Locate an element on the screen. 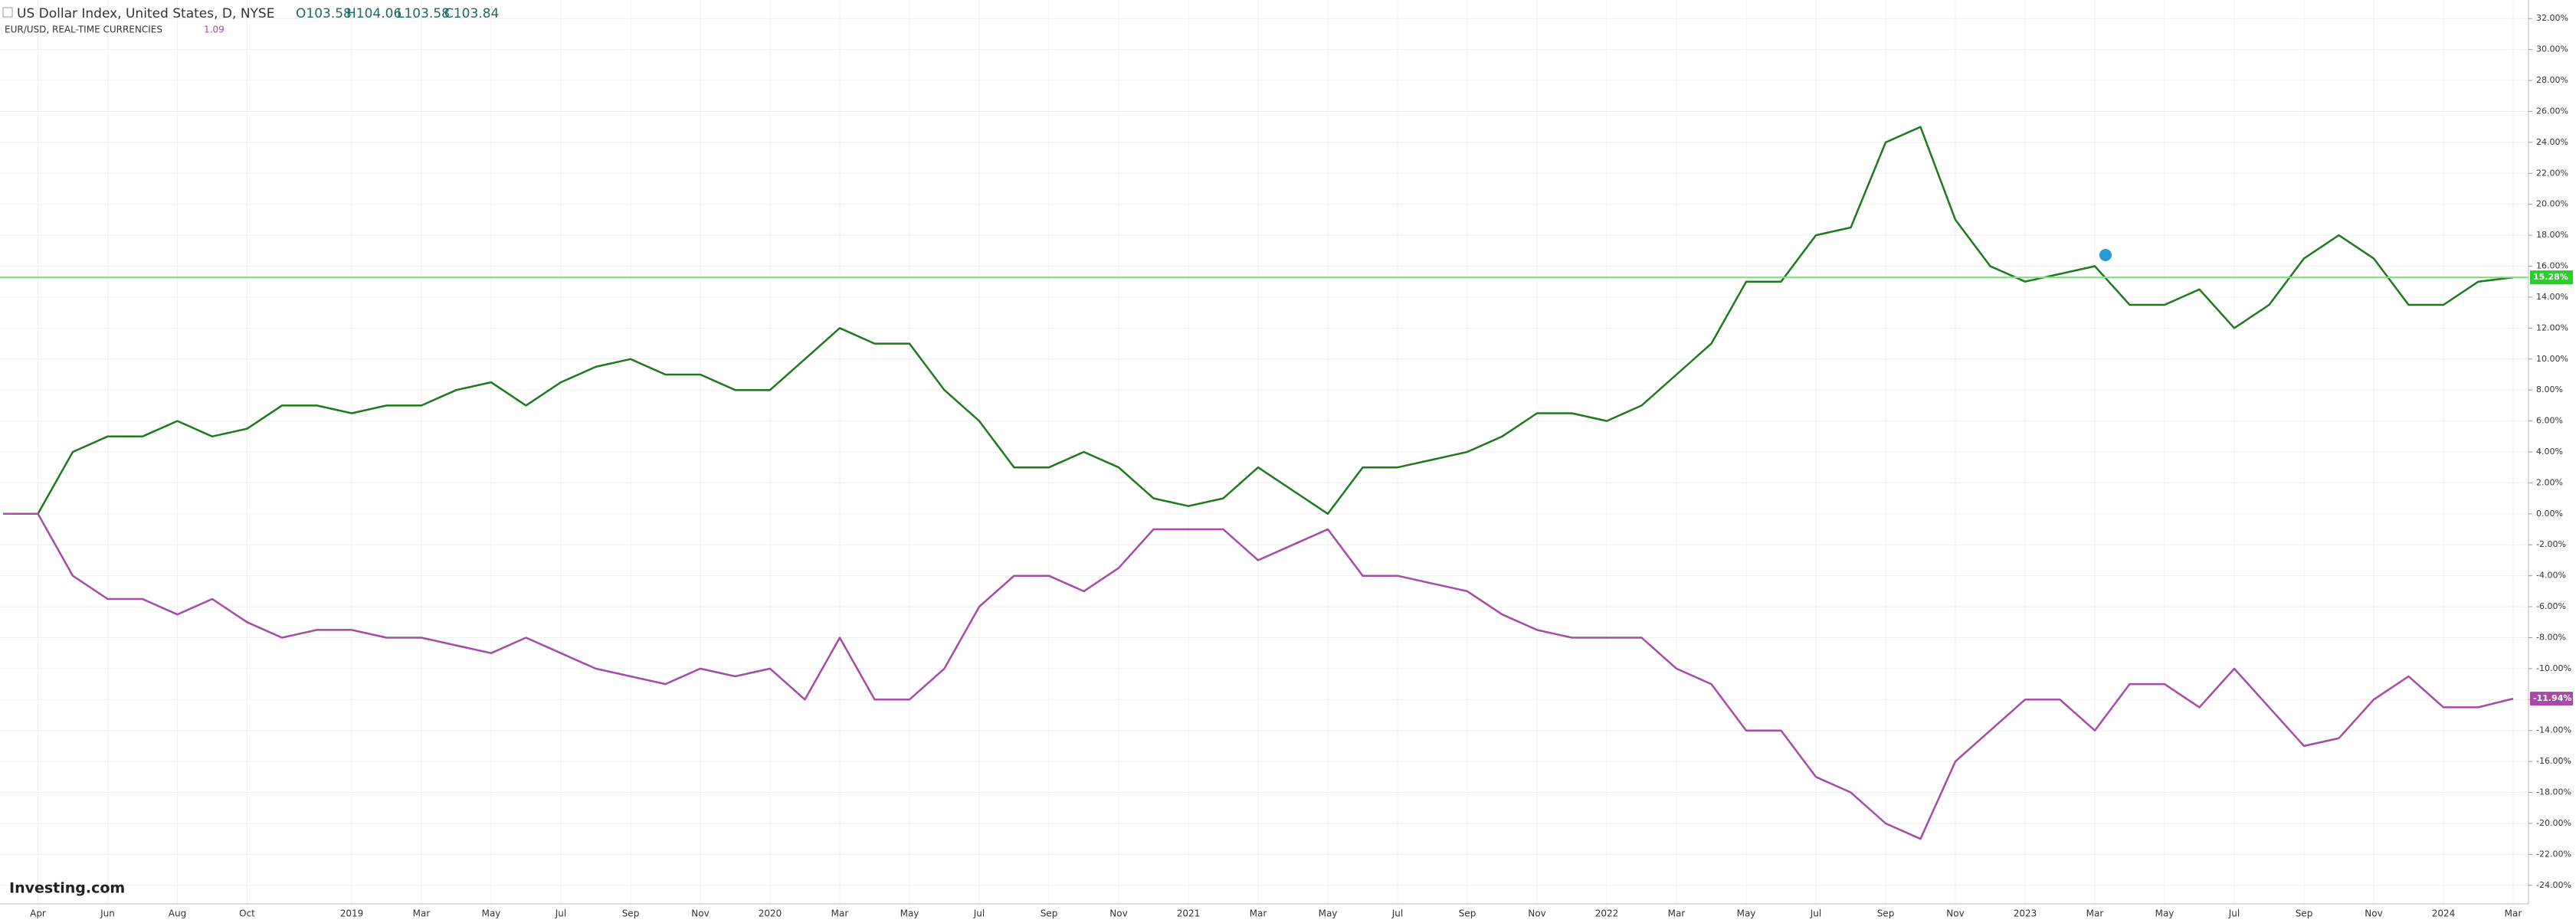  y-tick-label: -14.00% is located at coordinates (2554, 730).